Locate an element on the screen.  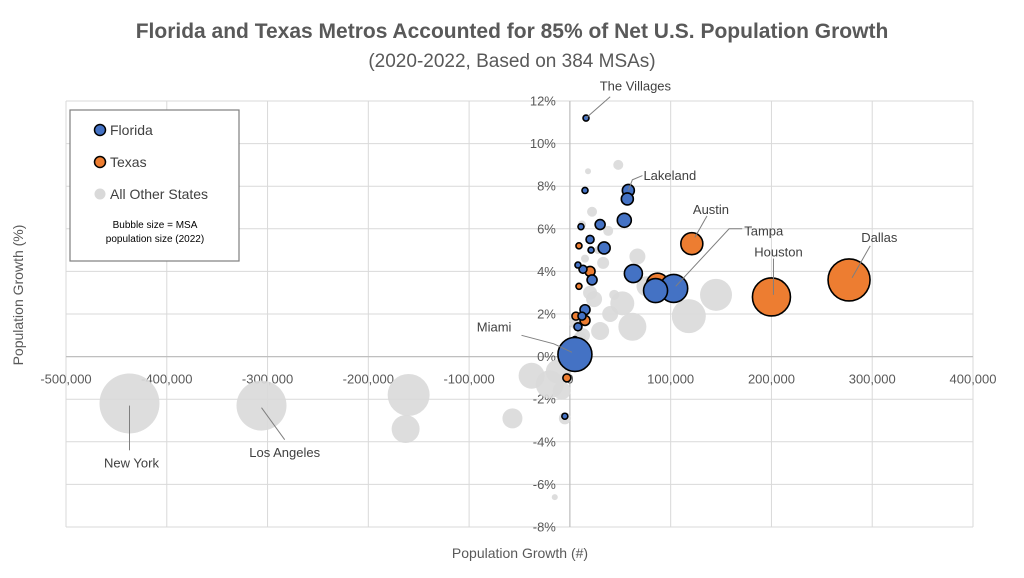
annotation-leader-miami is located at coordinates (547, 343).